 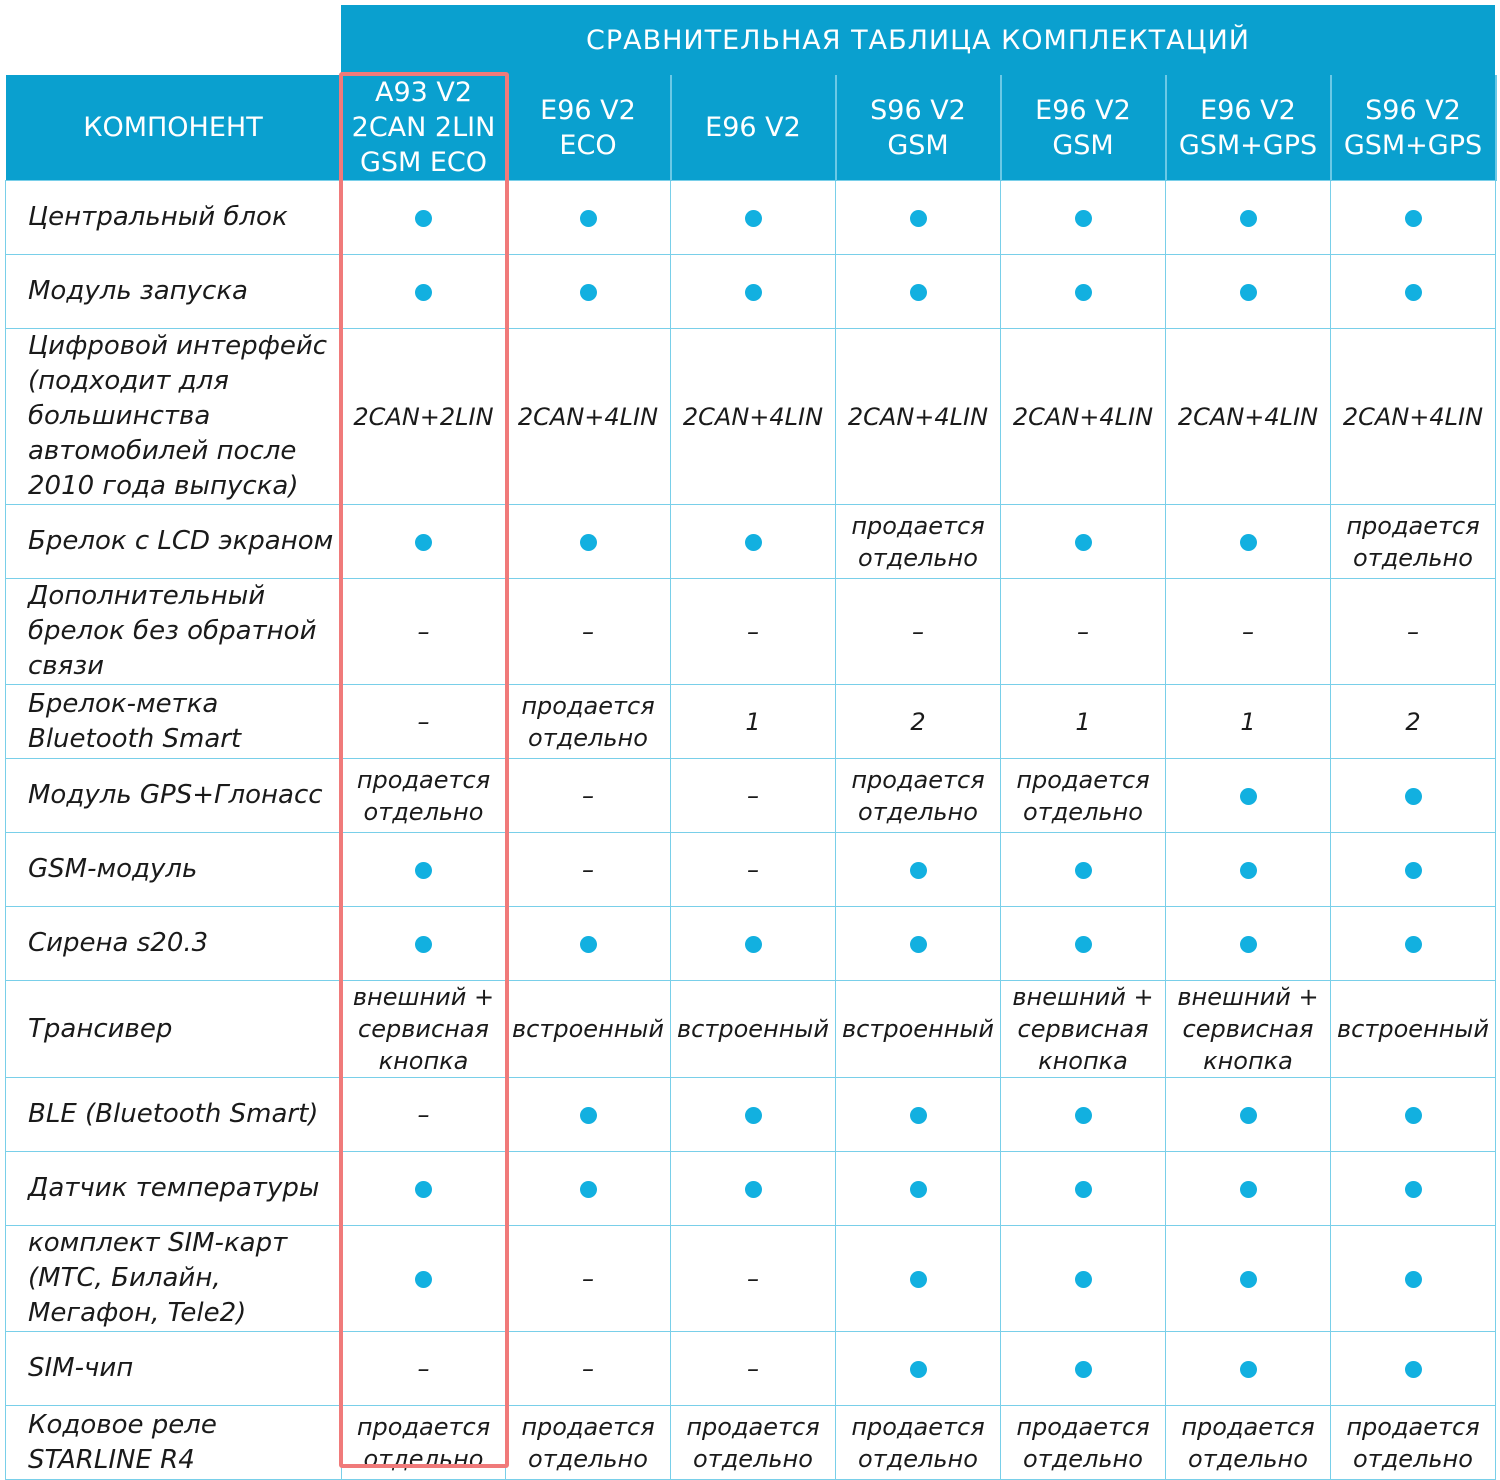 What do you see at coordinates (173, 721) in the screenshot?
I see `component-label: Брелок-метка Bluetooth Smart` at bounding box center [173, 721].